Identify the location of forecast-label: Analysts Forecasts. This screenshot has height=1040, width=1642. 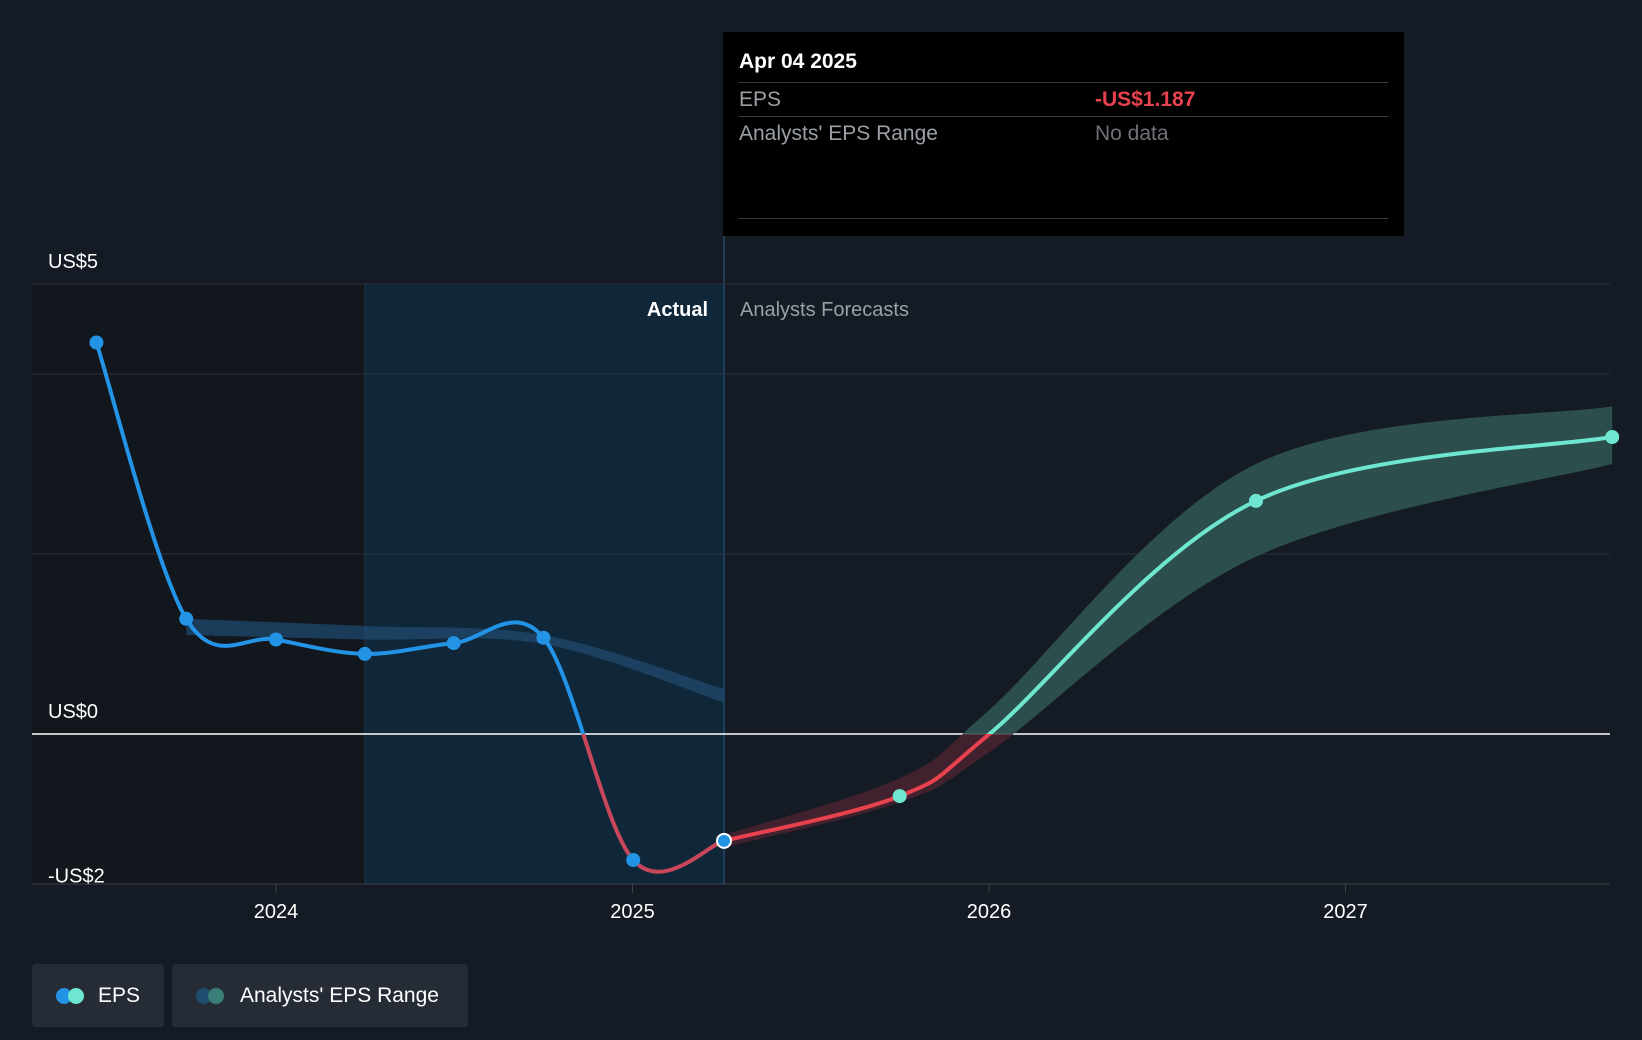
(824, 310).